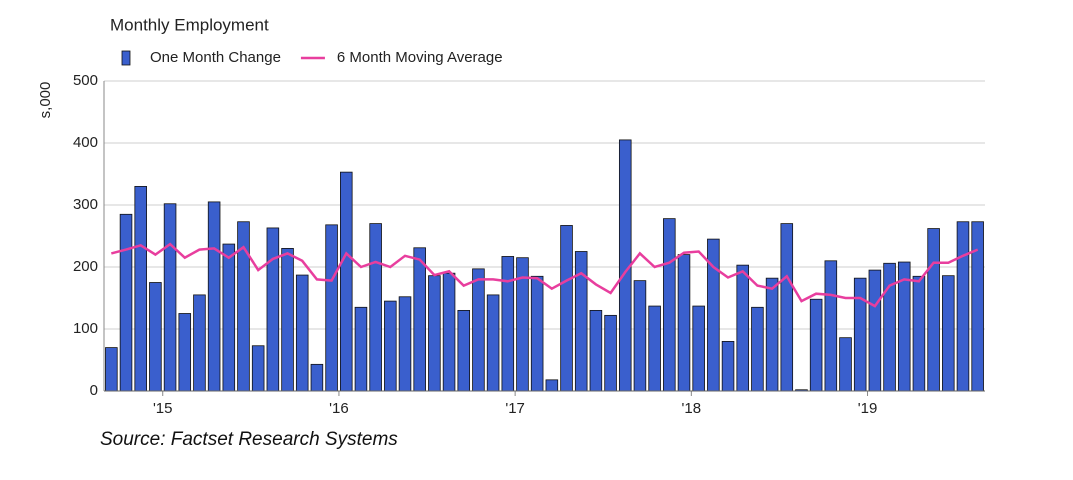 The height and width of the screenshot is (480, 1073). Describe the element at coordinates (692, 408) in the screenshot. I see `x-tick-label: '18` at that location.